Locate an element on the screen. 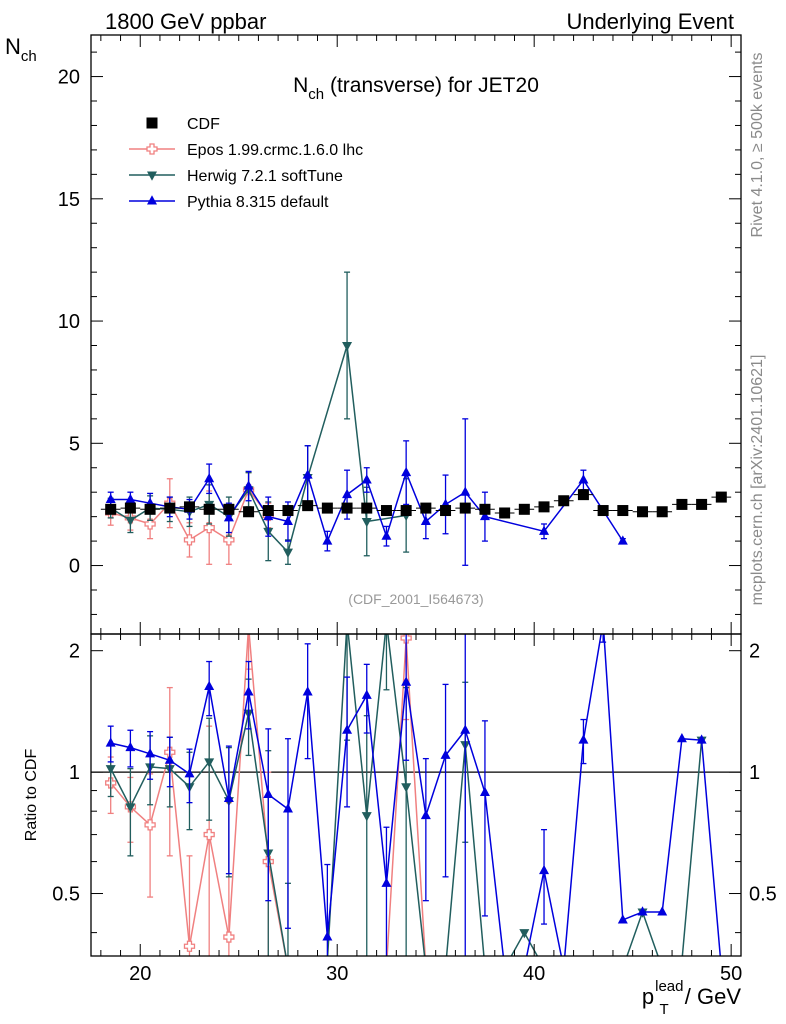 This screenshot has width=786, height=1024. x-tick-label: 40 is located at coordinates (534, 974).